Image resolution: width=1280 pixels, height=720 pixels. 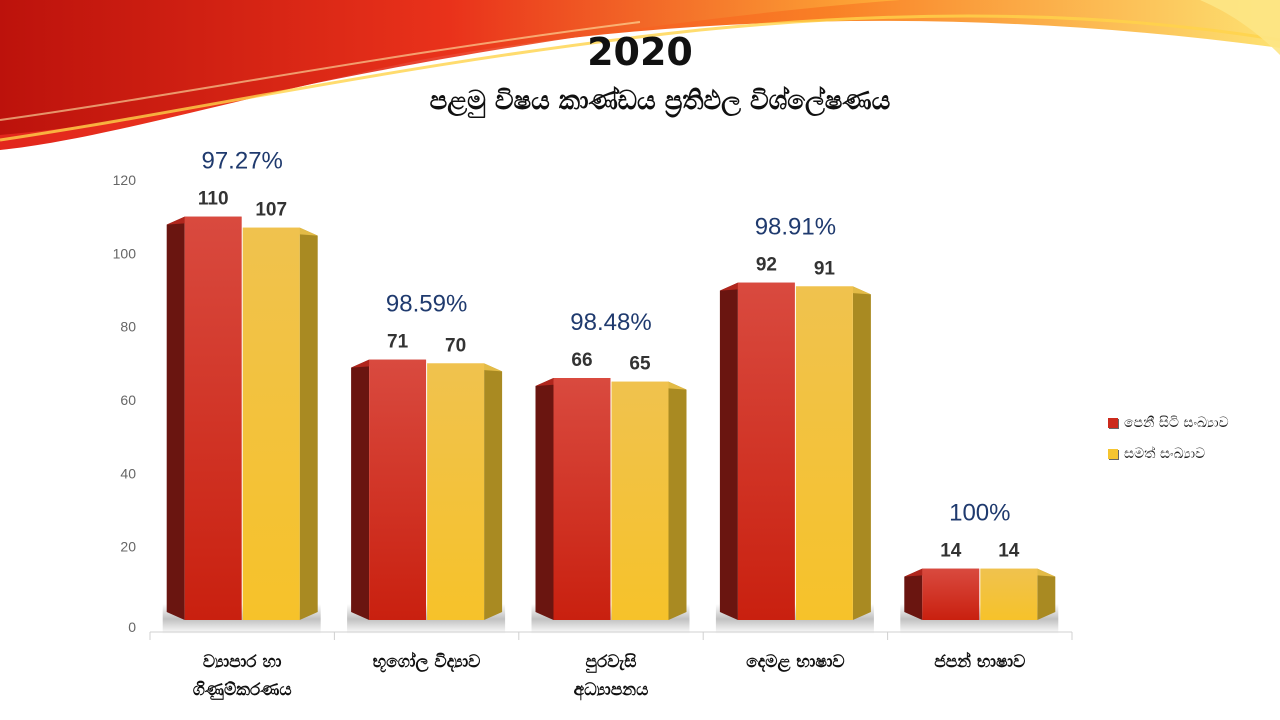 What do you see at coordinates (825, 268) in the screenshot?
I see `data-label: 91` at bounding box center [825, 268].